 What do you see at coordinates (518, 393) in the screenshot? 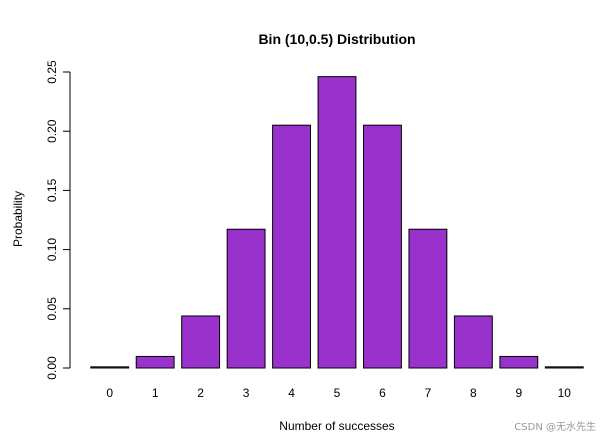
I see `x-tick-label: 9` at bounding box center [518, 393].